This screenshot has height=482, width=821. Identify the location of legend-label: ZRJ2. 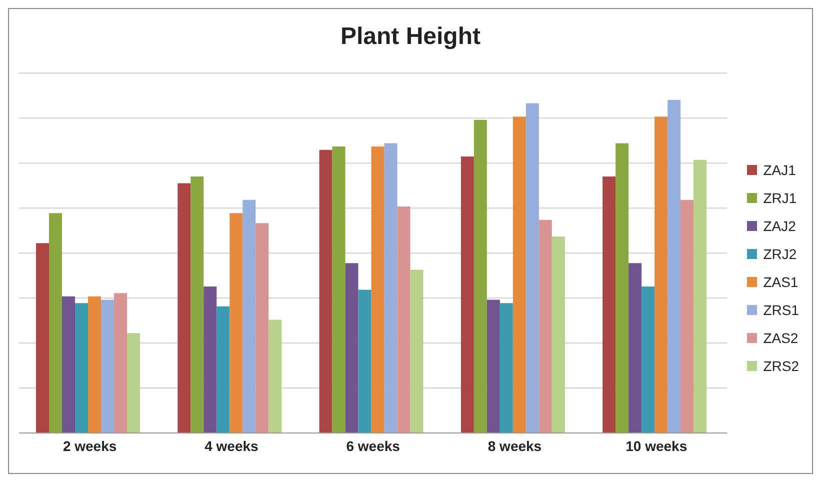
(780, 254).